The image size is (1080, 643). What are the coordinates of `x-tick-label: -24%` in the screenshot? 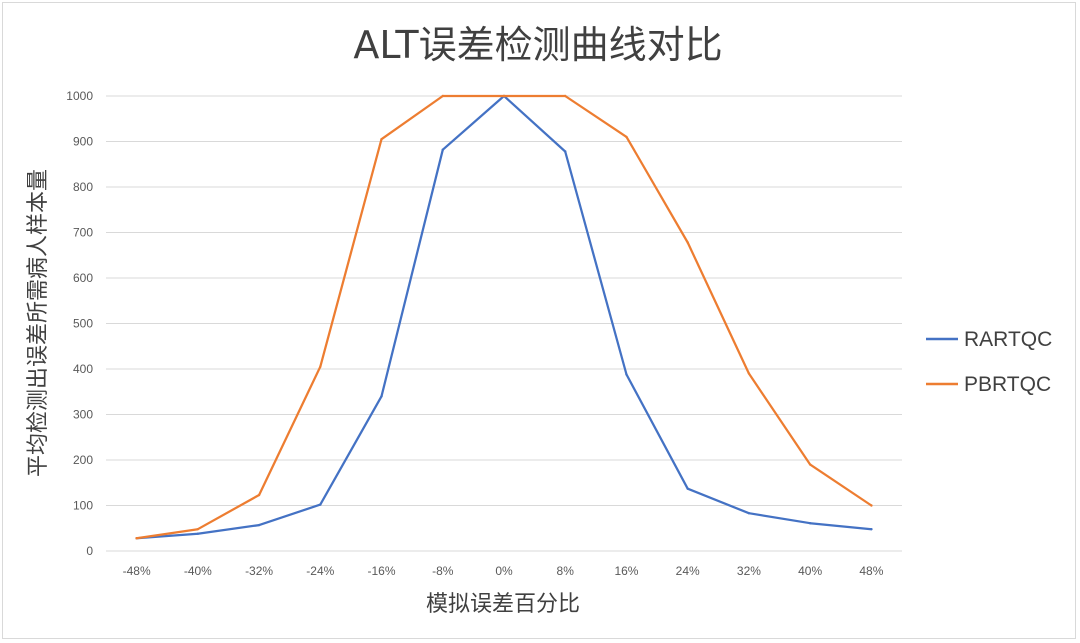 It's located at (320, 571).